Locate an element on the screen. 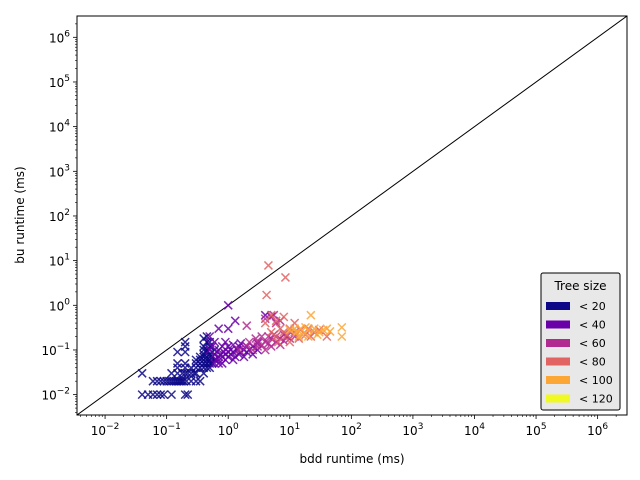 This screenshot has width=640, height=480. legend-label: < 80 is located at coordinates (592, 362).